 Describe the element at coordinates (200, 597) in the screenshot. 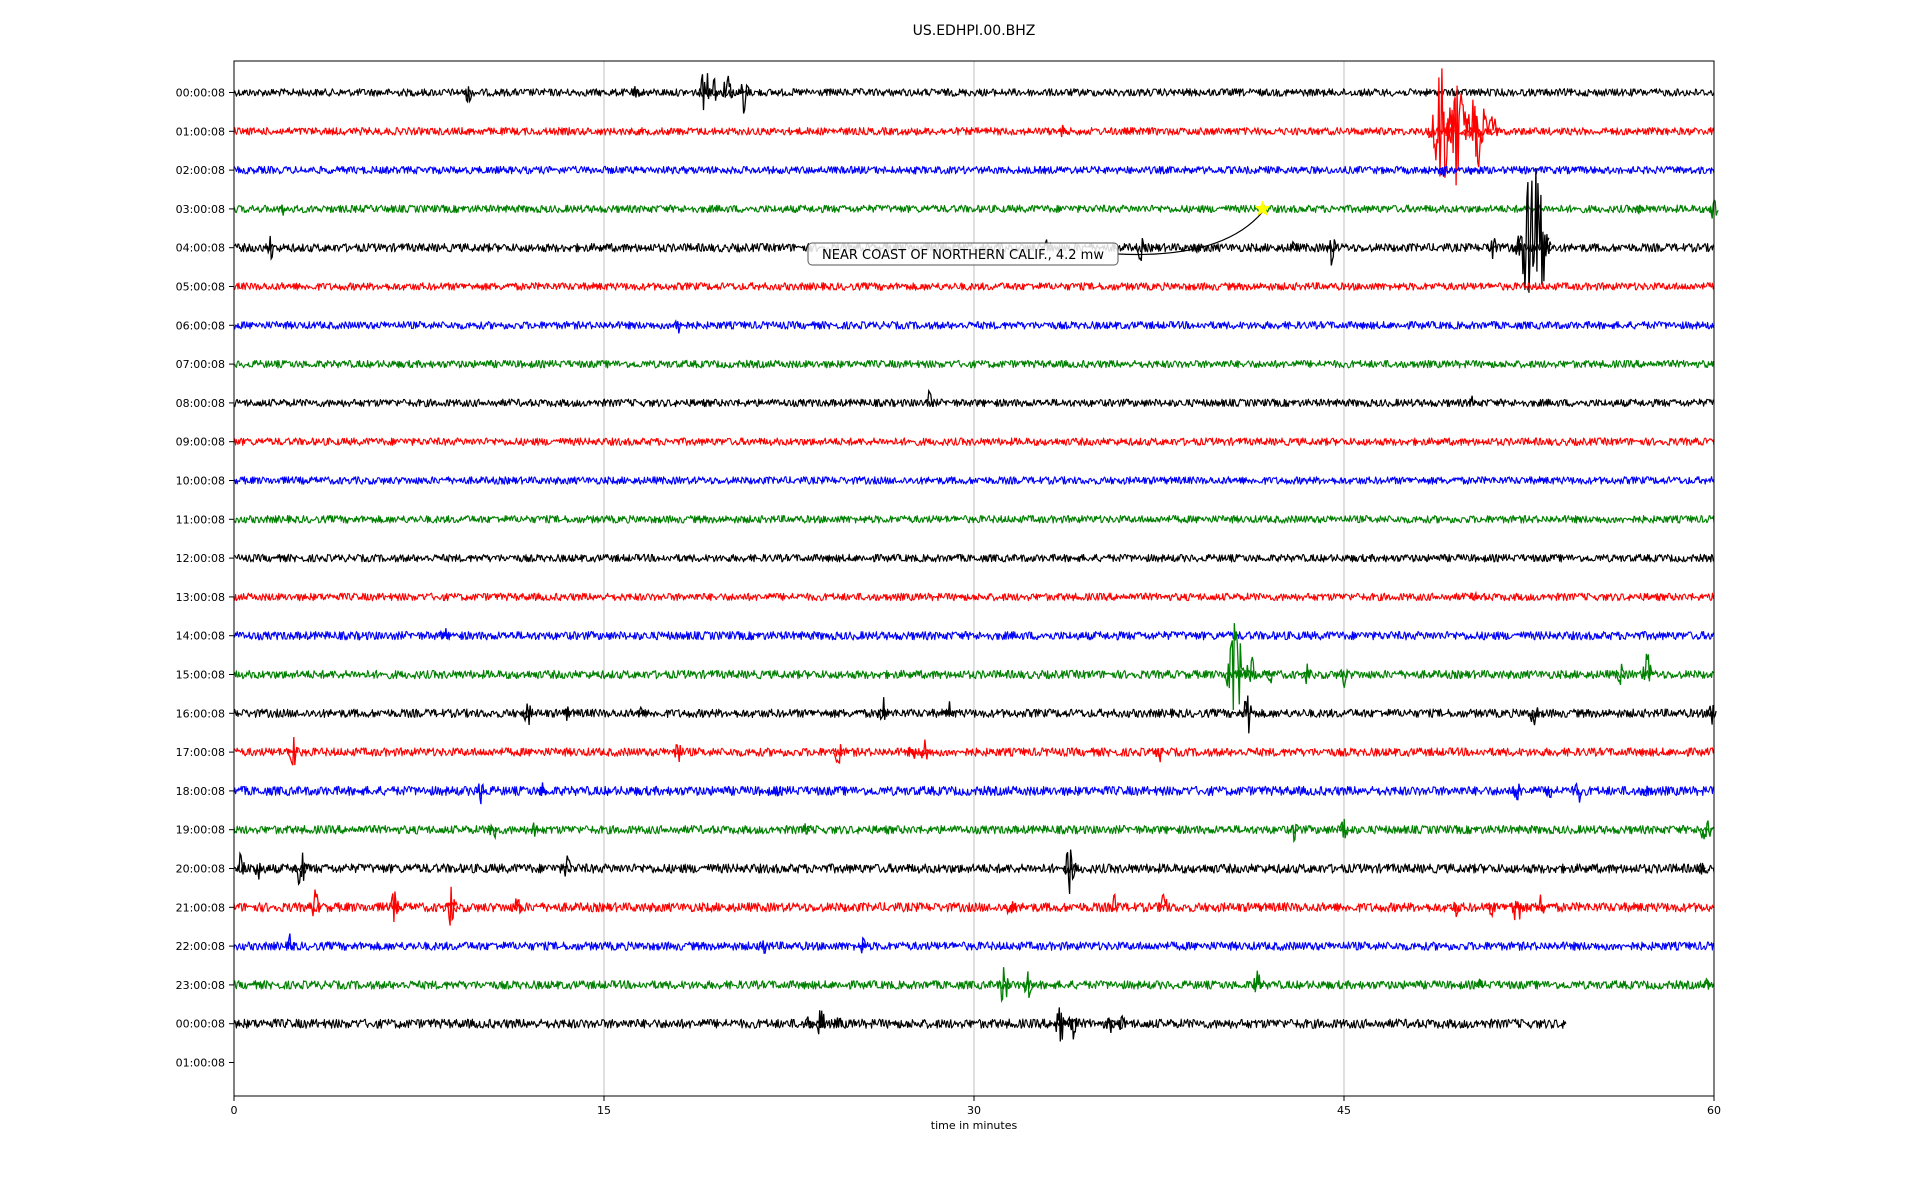

I see `row-time-label: 13:00:08` at that location.